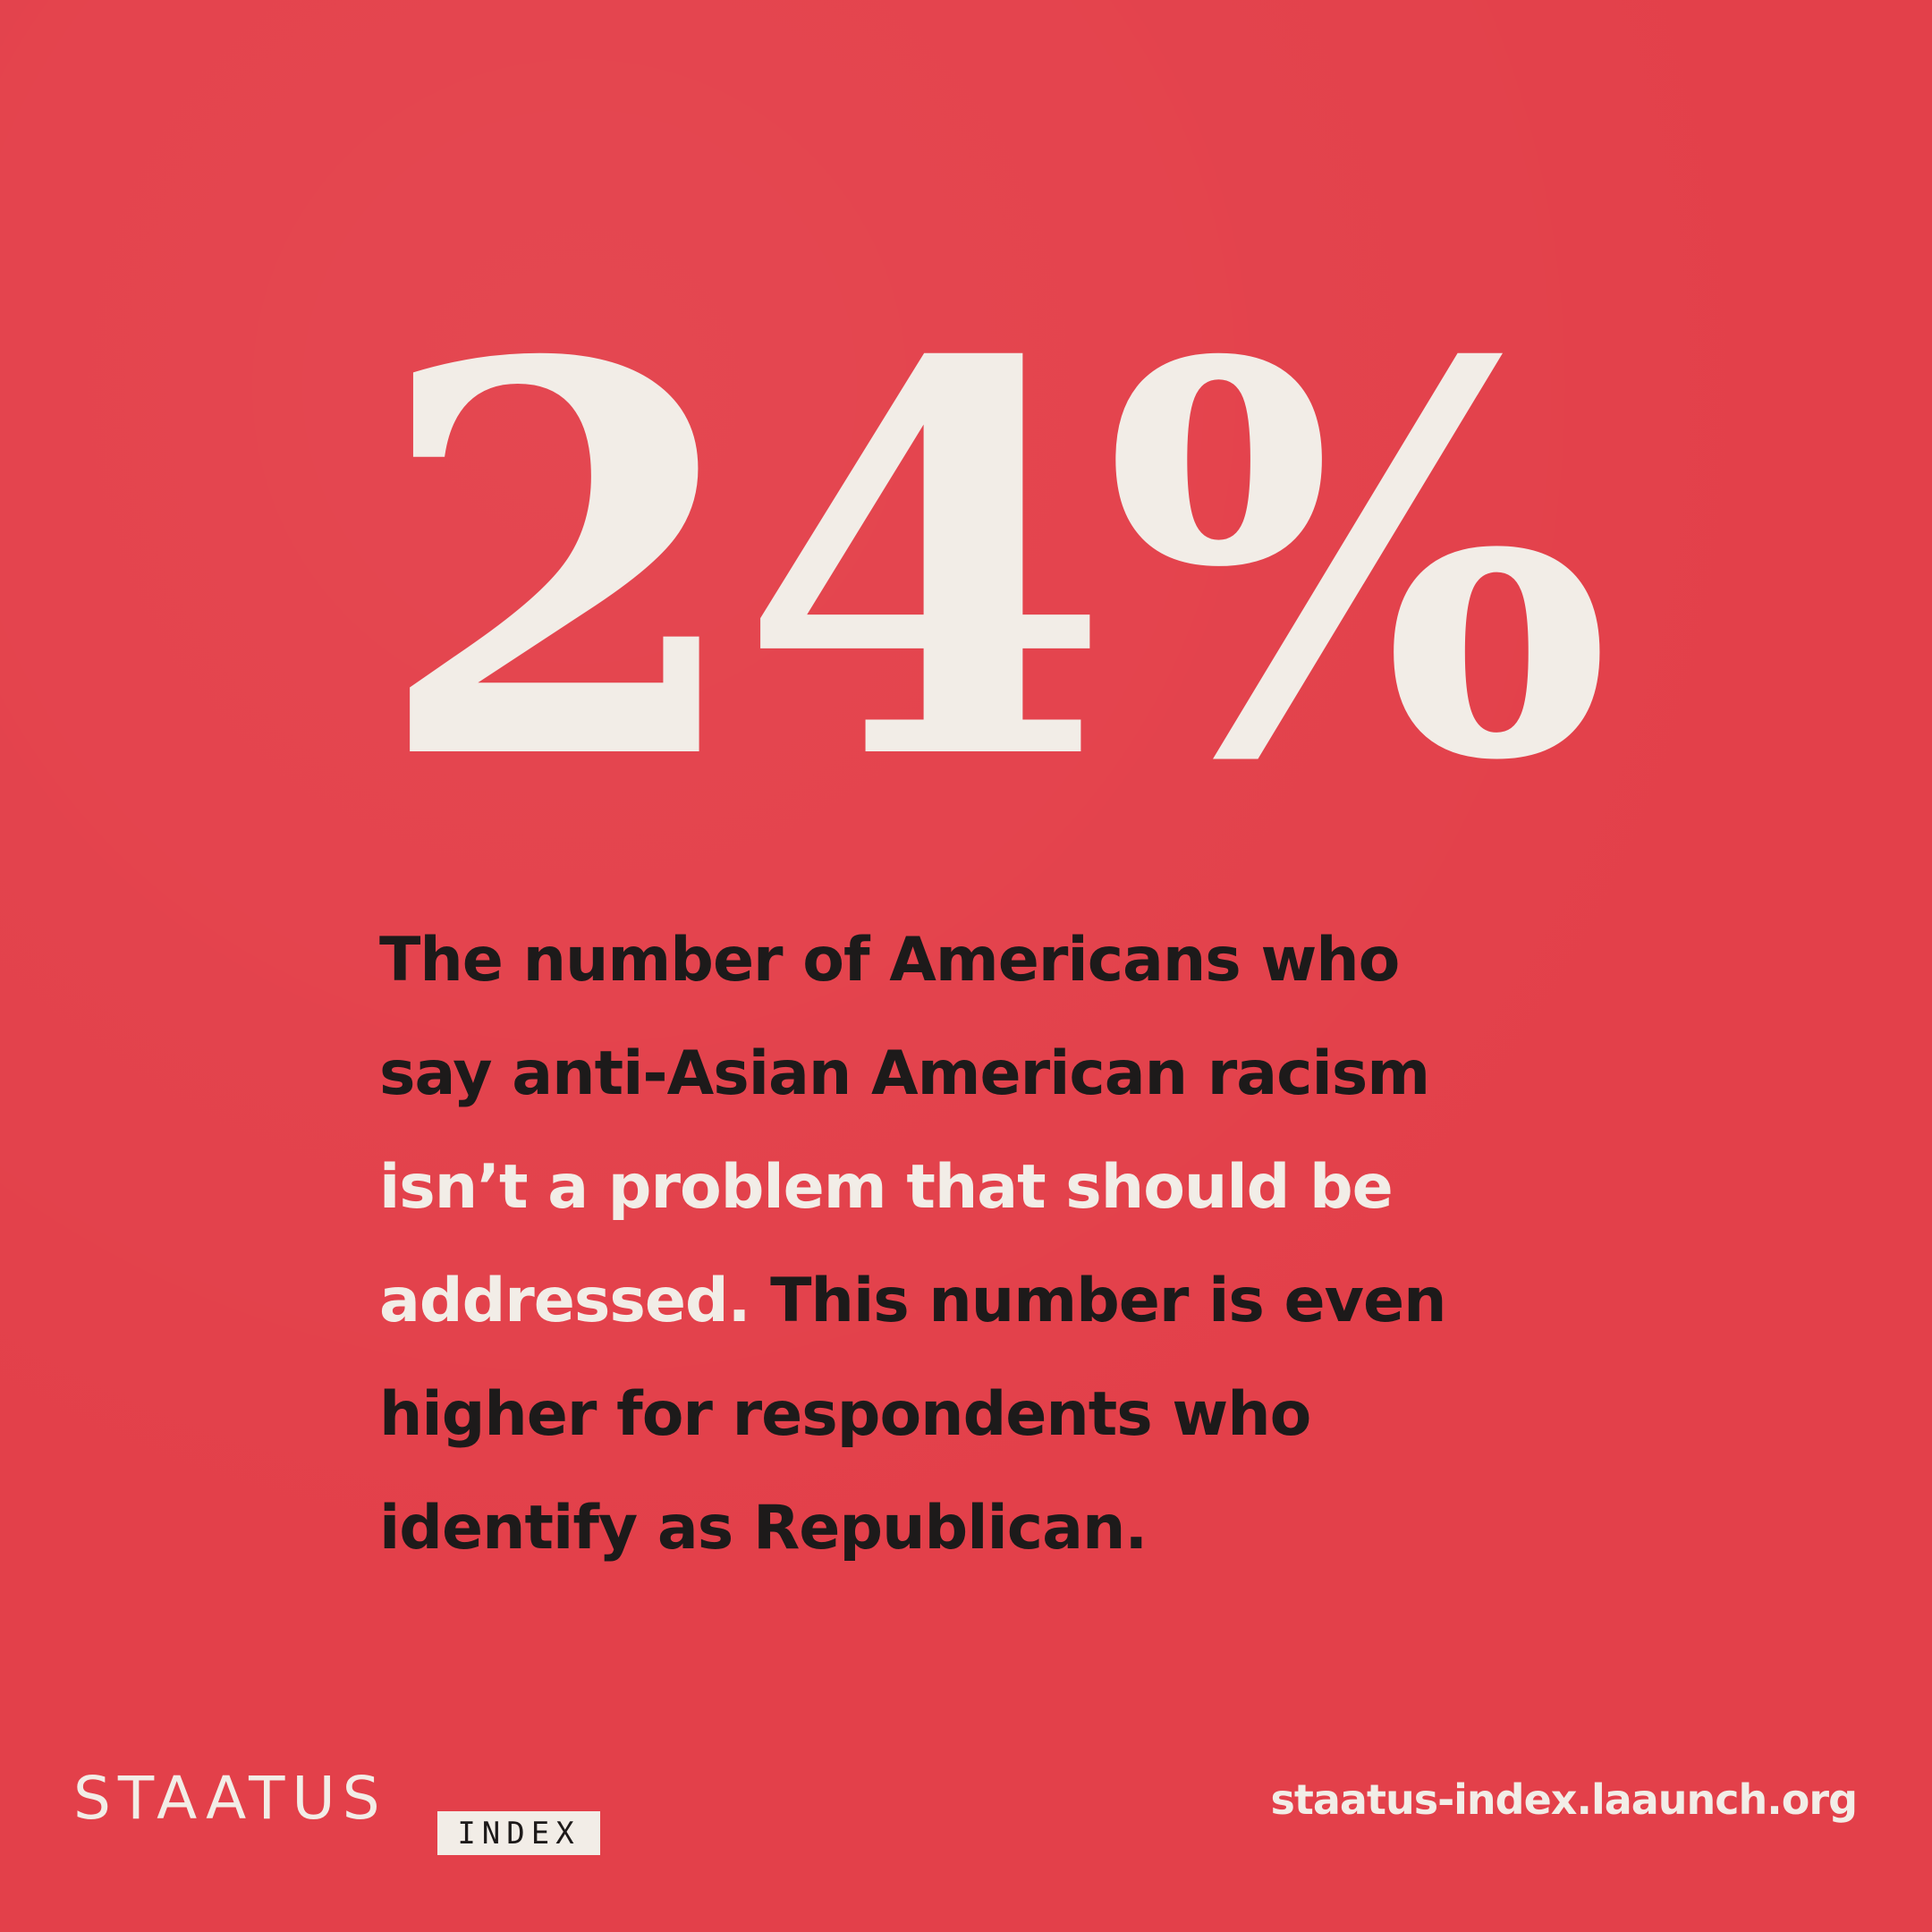  Describe the element at coordinates (564, 1301) in the screenshot. I see `body-segment: addressed.` at that location.